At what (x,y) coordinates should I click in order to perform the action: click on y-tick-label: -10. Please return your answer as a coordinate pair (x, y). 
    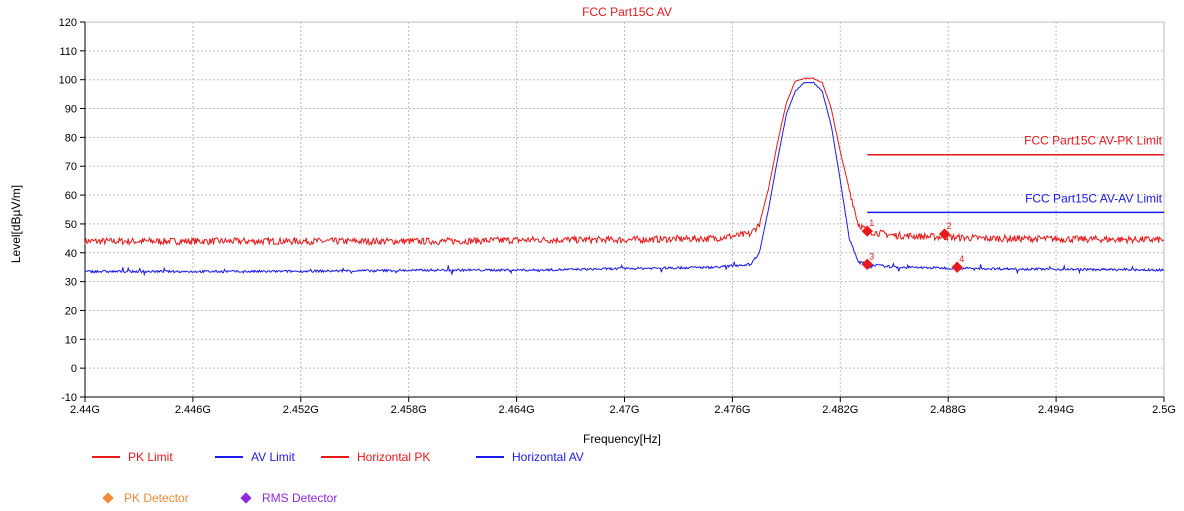
    Looking at the image, I should click on (69, 398).